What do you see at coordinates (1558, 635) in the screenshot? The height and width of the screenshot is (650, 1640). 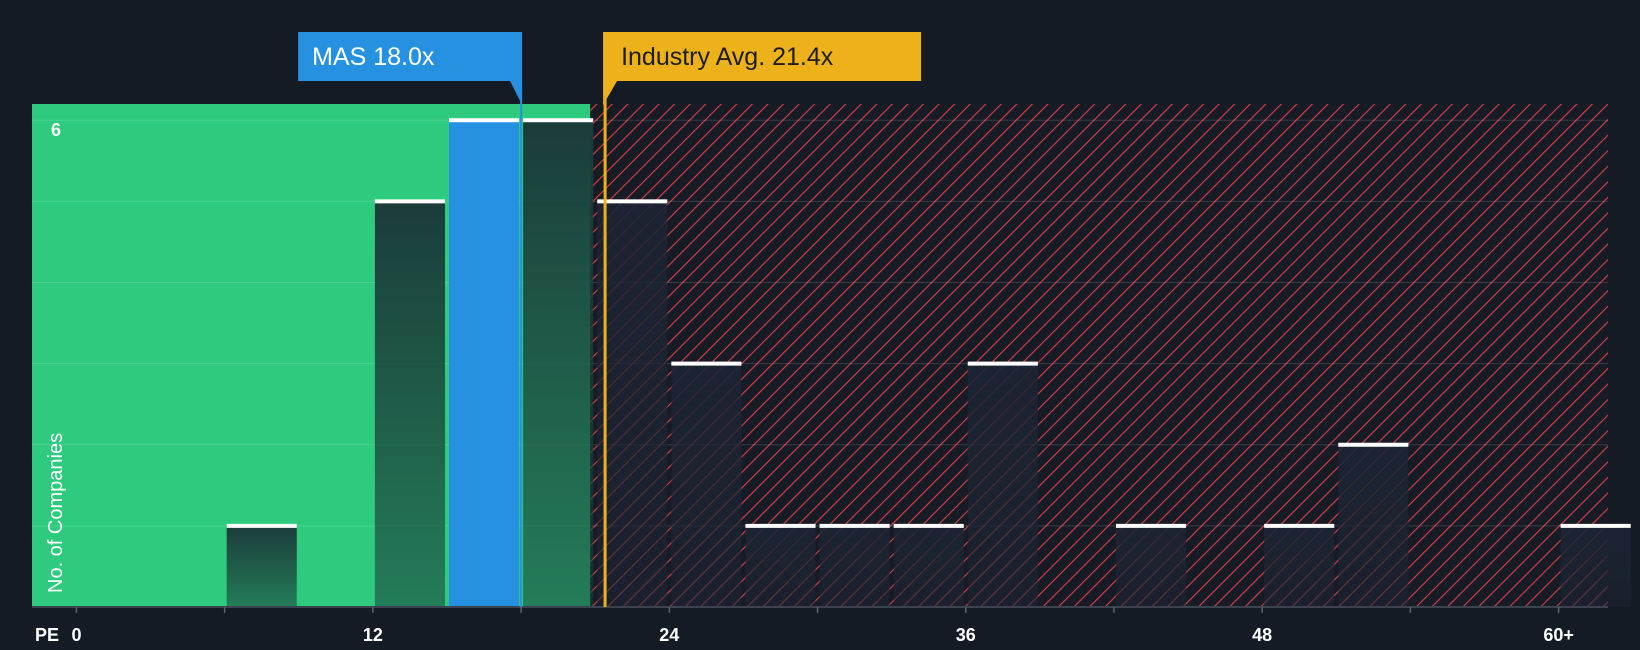 I see `x-tick-label: 60+` at bounding box center [1558, 635].